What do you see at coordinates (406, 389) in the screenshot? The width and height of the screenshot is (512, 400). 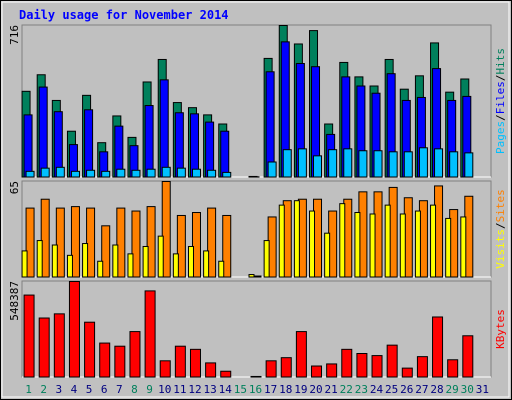 I see `x-tick-label: 26` at bounding box center [406, 389].